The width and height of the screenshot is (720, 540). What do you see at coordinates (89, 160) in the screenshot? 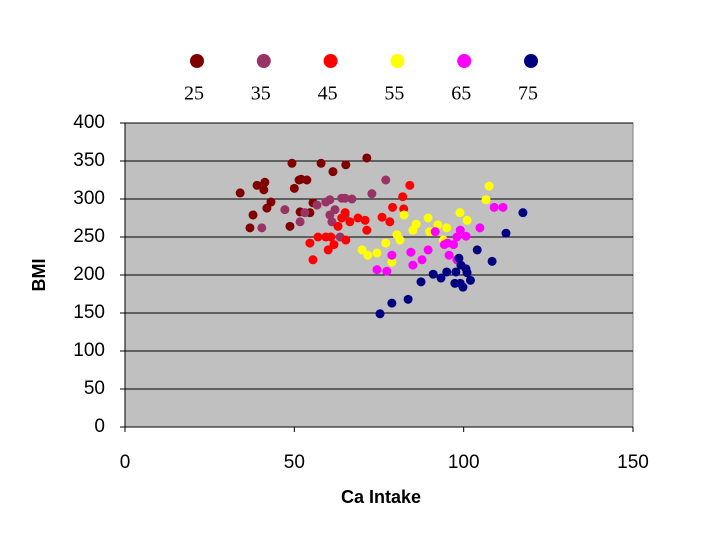
I see `y-tick-label: 350` at bounding box center [89, 160].